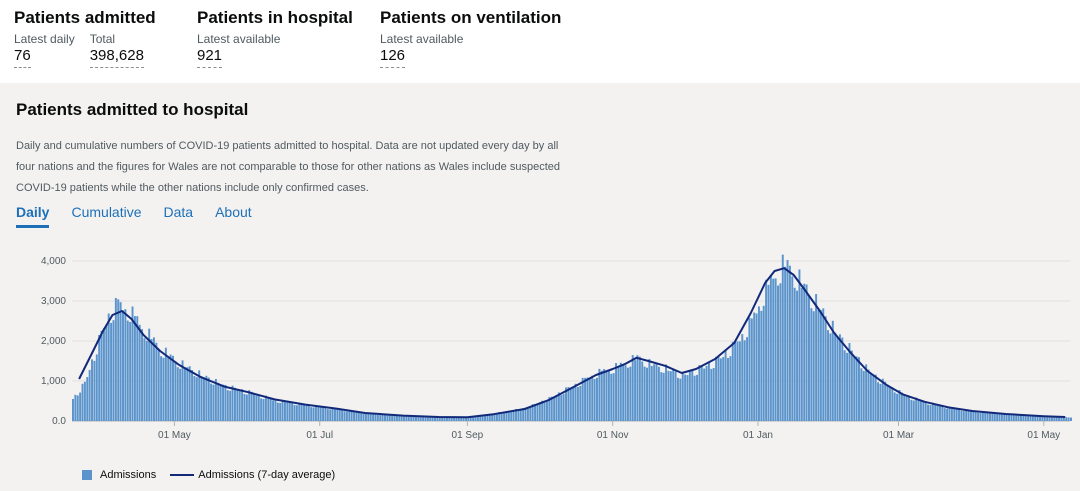  What do you see at coordinates (22, 57) in the screenshot?
I see `headline-item-value: 76` at bounding box center [22, 57].